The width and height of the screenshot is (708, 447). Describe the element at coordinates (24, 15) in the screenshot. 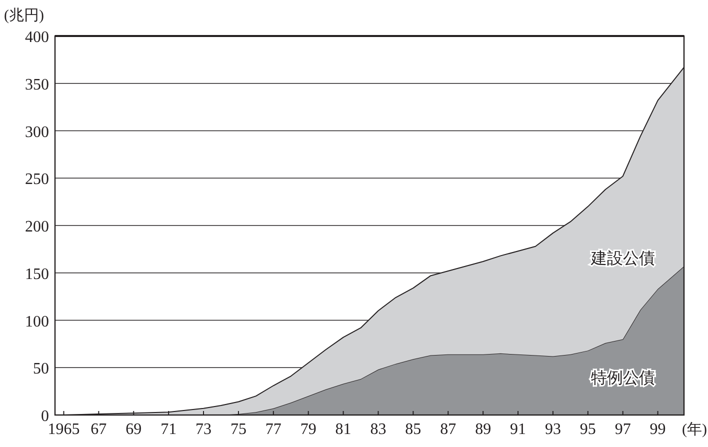

I see `y-axis-title: (兆円)` at that location.